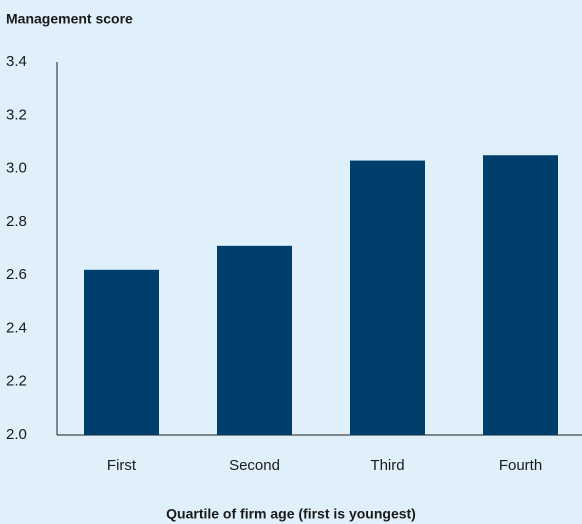 The height and width of the screenshot is (524, 582). What do you see at coordinates (16, 327) in the screenshot?
I see `y-tick-label: 2.4` at bounding box center [16, 327].